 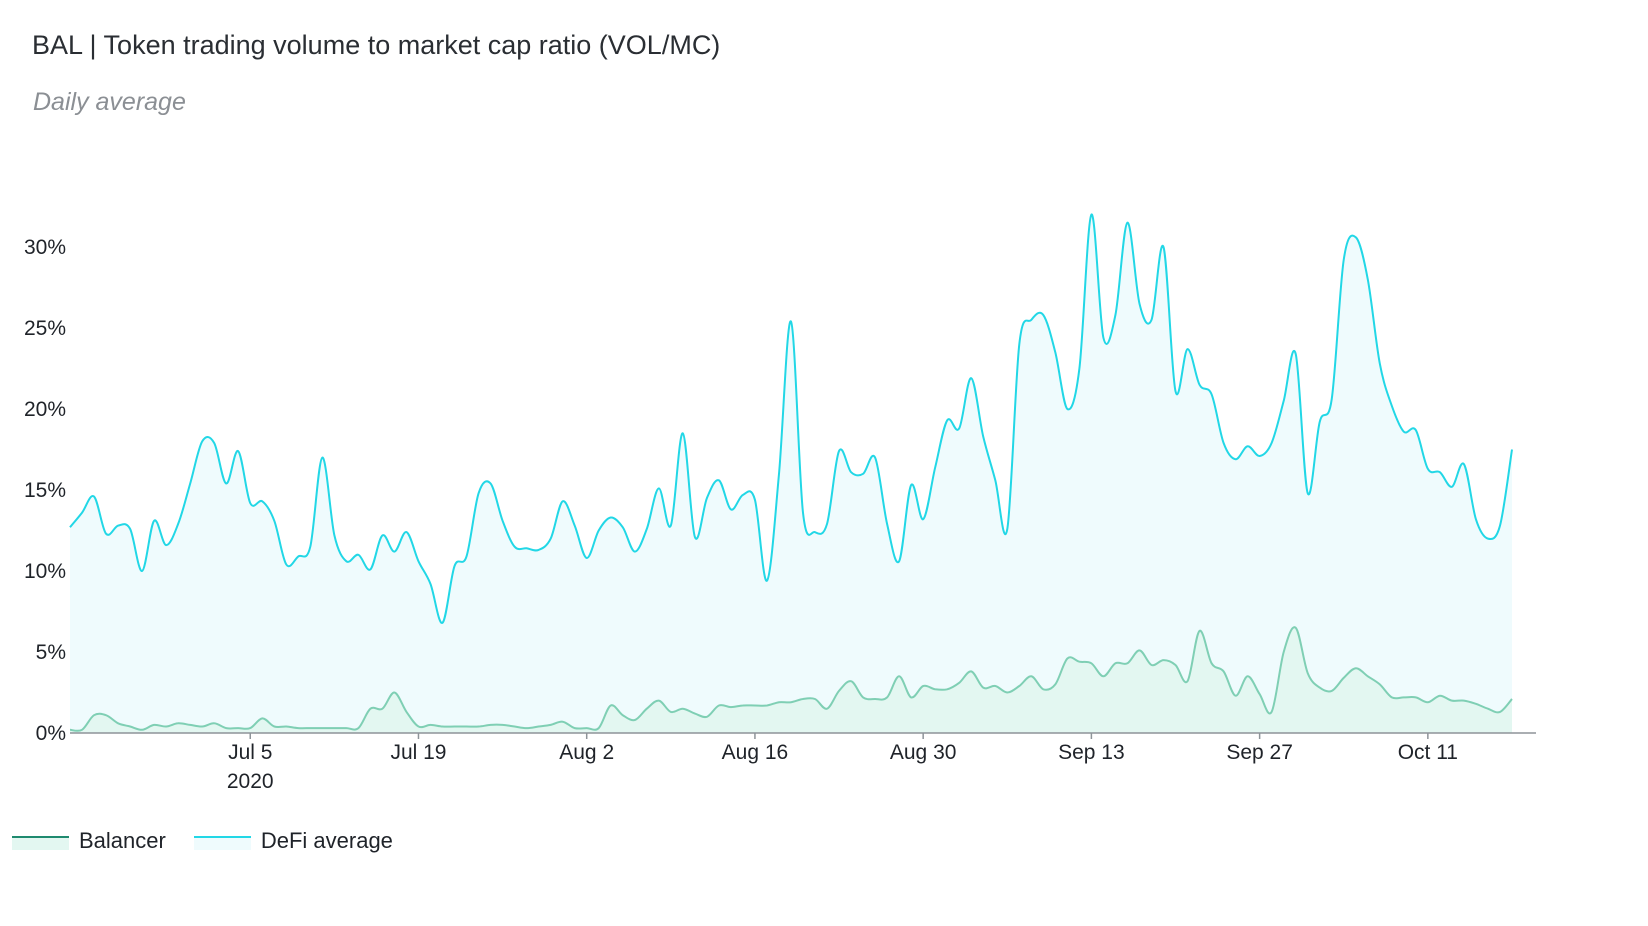 I want to click on legend-swatch-defi-average, so click(x=222, y=843).